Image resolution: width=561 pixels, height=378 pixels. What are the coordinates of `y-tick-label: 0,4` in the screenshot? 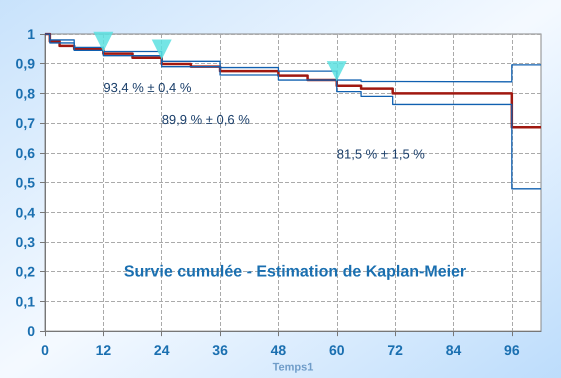 It's located at (26, 212).